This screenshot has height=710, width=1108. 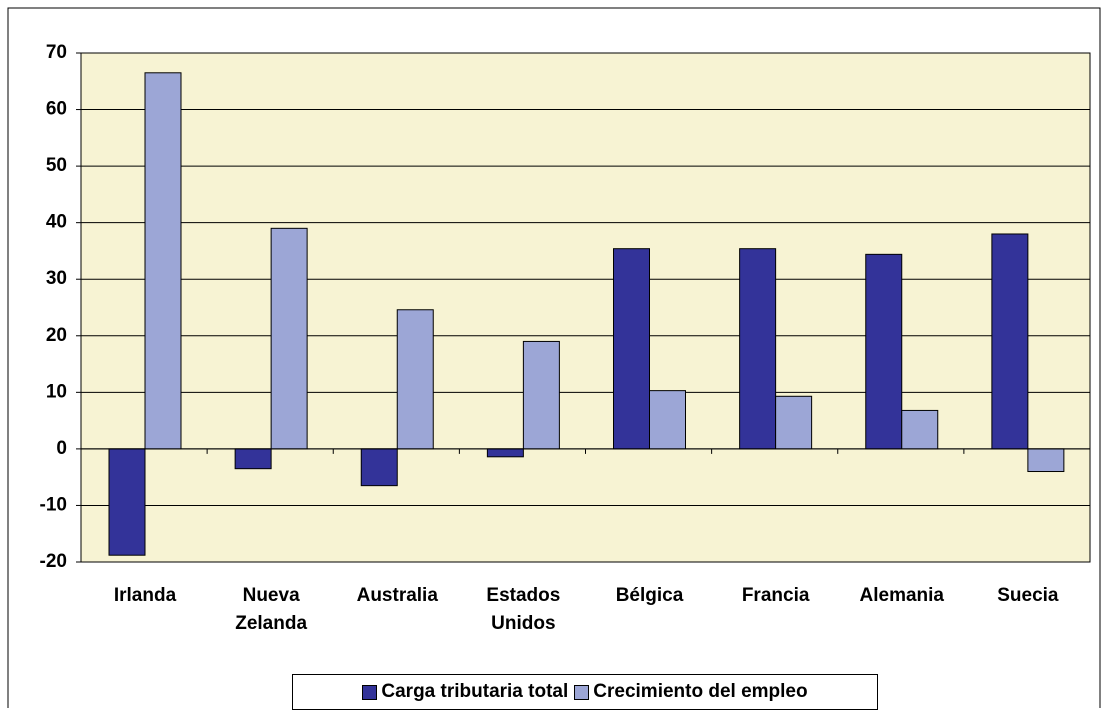 I want to click on x-tick-label: Australia, so click(x=397, y=595).